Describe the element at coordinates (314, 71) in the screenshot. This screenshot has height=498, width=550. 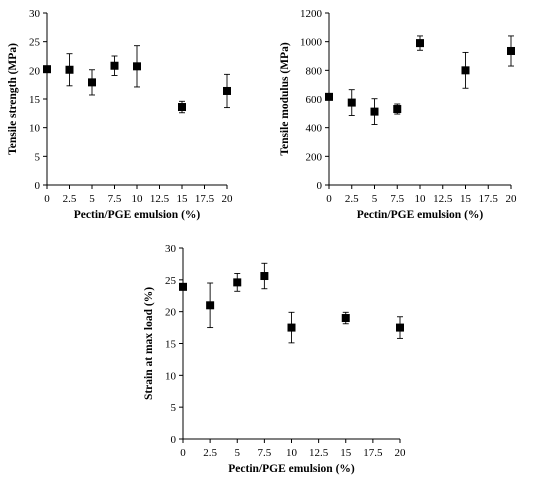
I see `y-tick-label: 800` at that location.